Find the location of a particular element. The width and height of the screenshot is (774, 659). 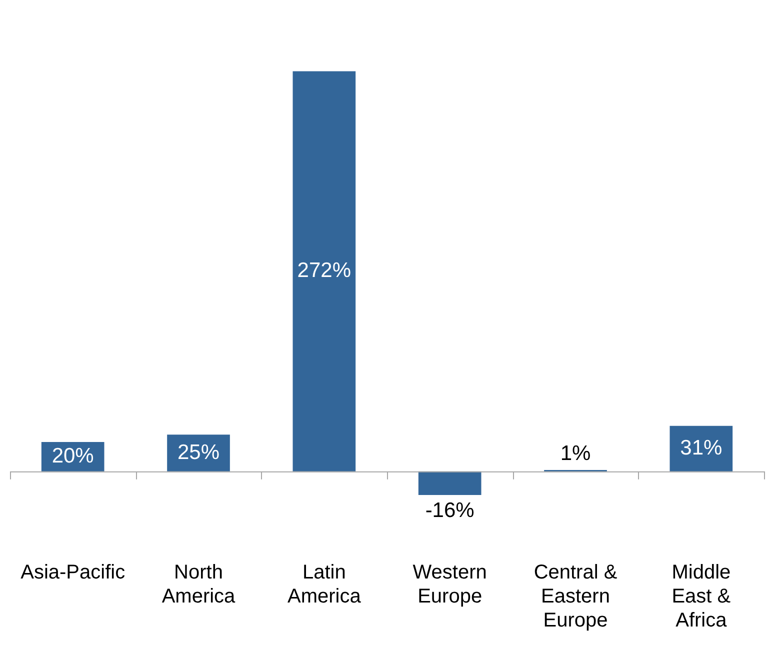

x-tick-label: Central & Eastern Europe is located at coordinates (576, 597).